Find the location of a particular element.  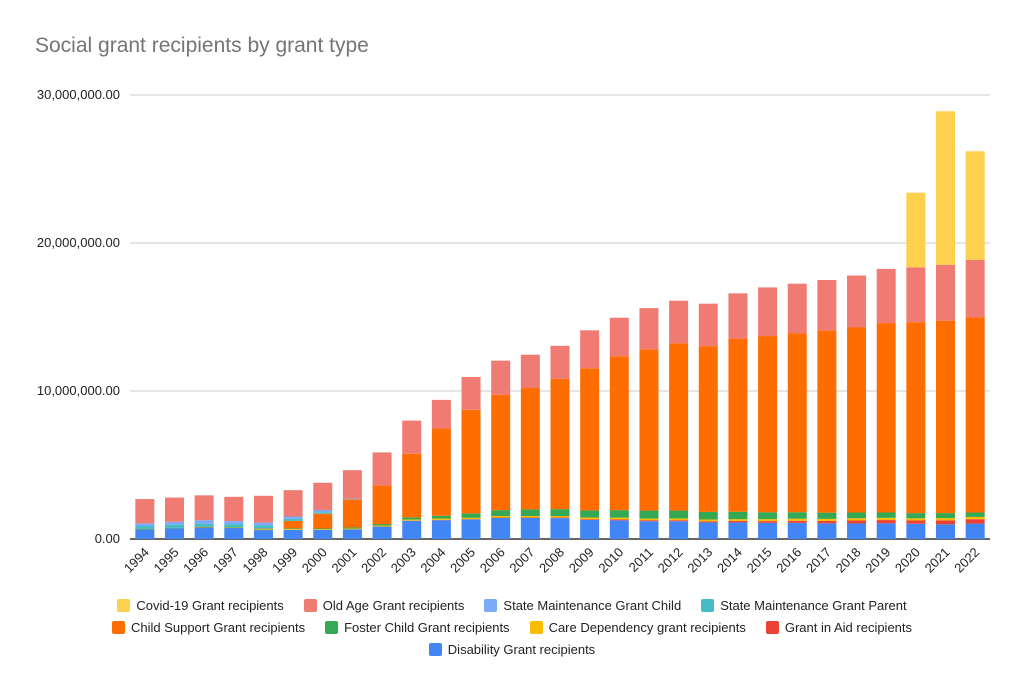

legend-item: Covid-19 Grant recipients is located at coordinates (200, 605).